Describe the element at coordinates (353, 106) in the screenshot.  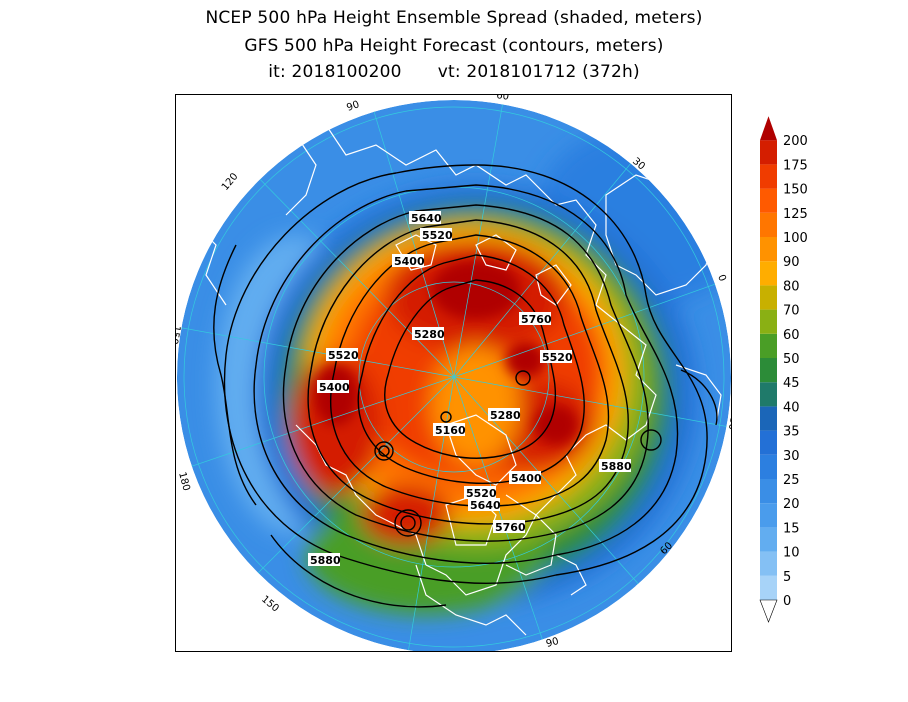
I see `lon-label-90e: 90` at that location.